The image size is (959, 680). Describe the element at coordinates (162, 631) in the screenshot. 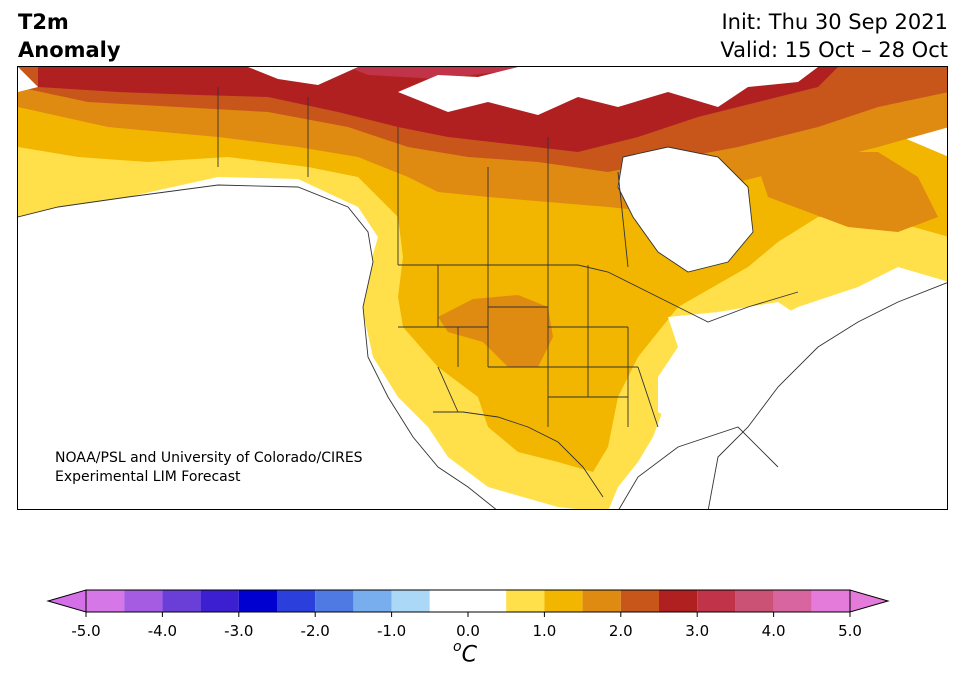

I see `colorbar-tick-label: -4.0` at that location.